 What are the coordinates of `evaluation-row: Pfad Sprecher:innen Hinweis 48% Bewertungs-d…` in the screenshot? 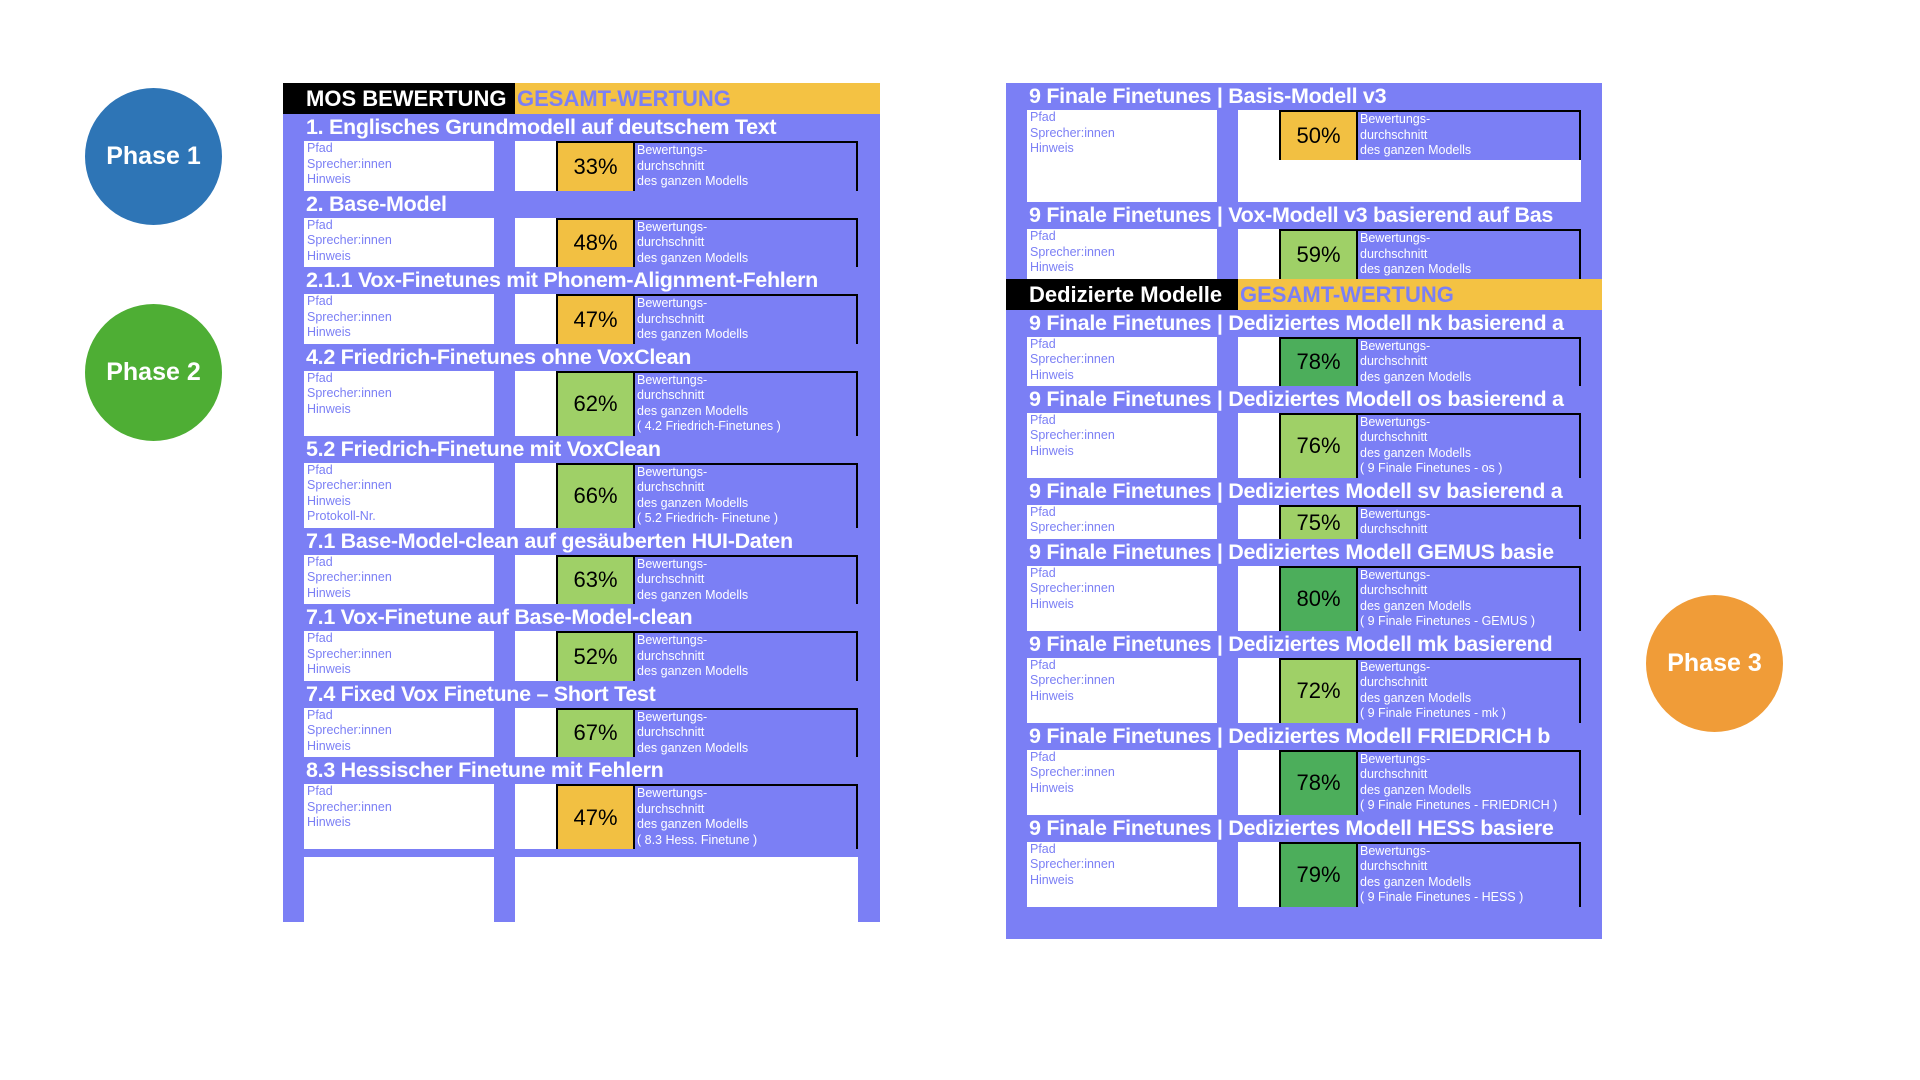 It's located at (581, 242).